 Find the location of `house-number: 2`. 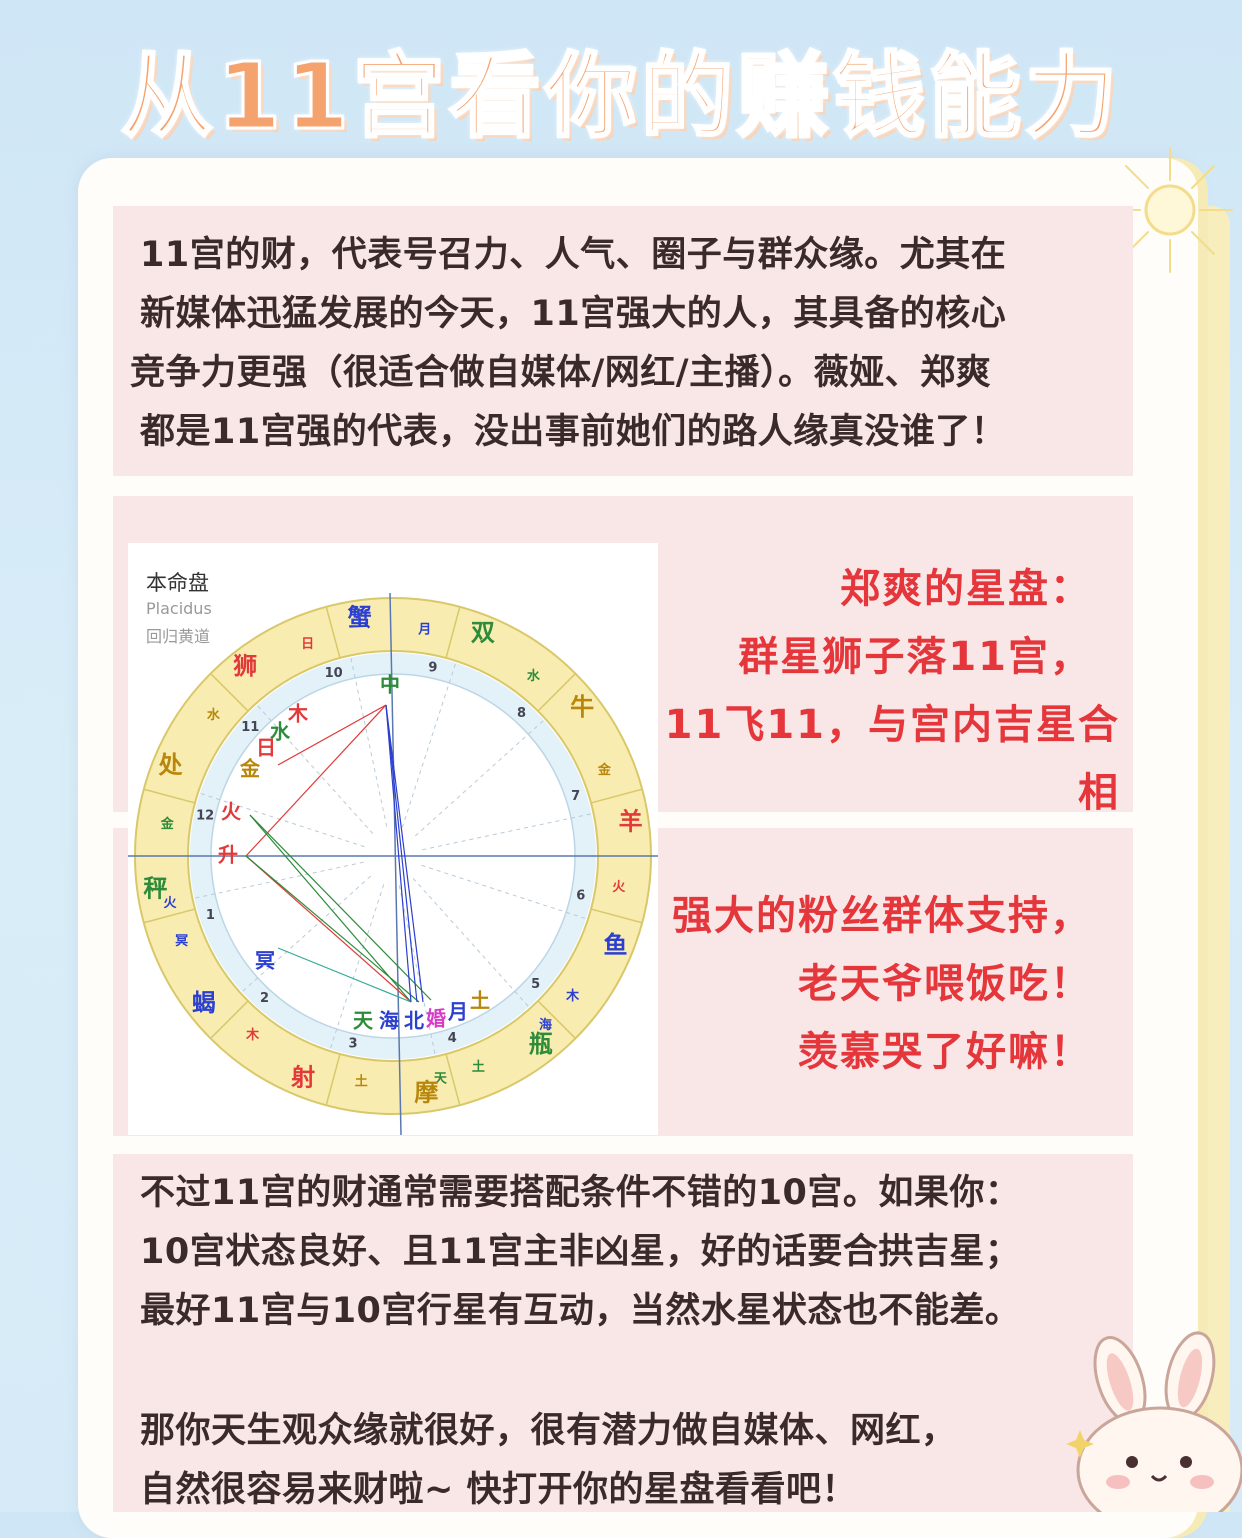

house-number: 2 is located at coordinates (264, 998).